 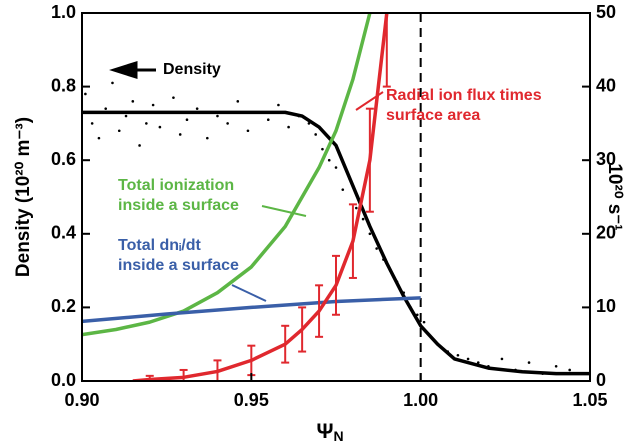 What do you see at coordinates (324, 431) in the screenshot?
I see `x-axis-symbol: Ψ` at bounding box center [324, 431].